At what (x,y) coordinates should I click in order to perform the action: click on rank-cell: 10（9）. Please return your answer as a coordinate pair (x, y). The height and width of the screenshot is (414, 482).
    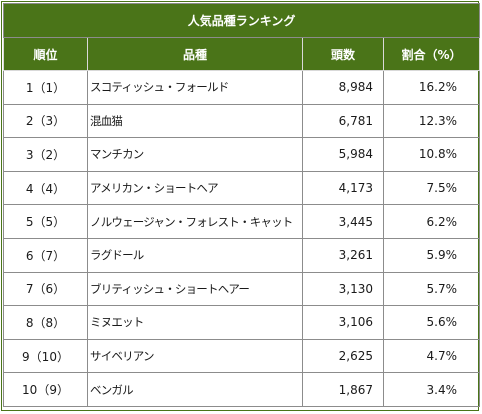
    Looking at the image, I should click on (45, 389).